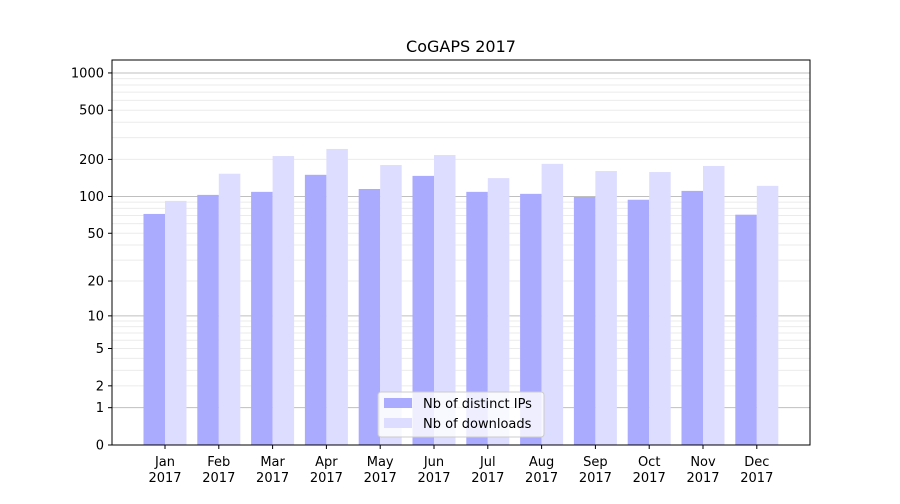 This screenshot has width=900, height=504. What do you see at coordinates (487, 462) in the screenshot?
I see `x-tick-label: Jul` at bounding box center [487, 462].